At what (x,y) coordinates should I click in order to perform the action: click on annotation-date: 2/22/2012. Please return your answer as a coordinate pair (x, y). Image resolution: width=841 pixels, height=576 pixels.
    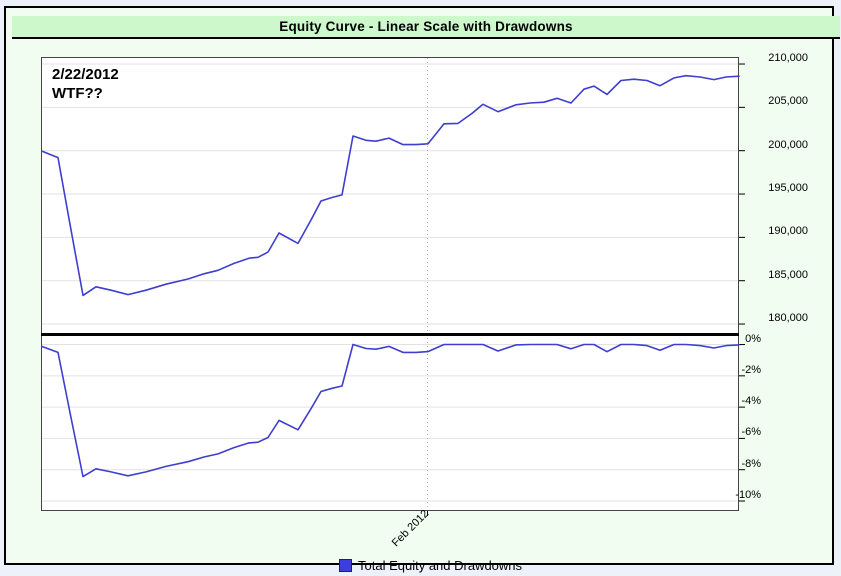
    Looking at the image, I should click on (85, 74).